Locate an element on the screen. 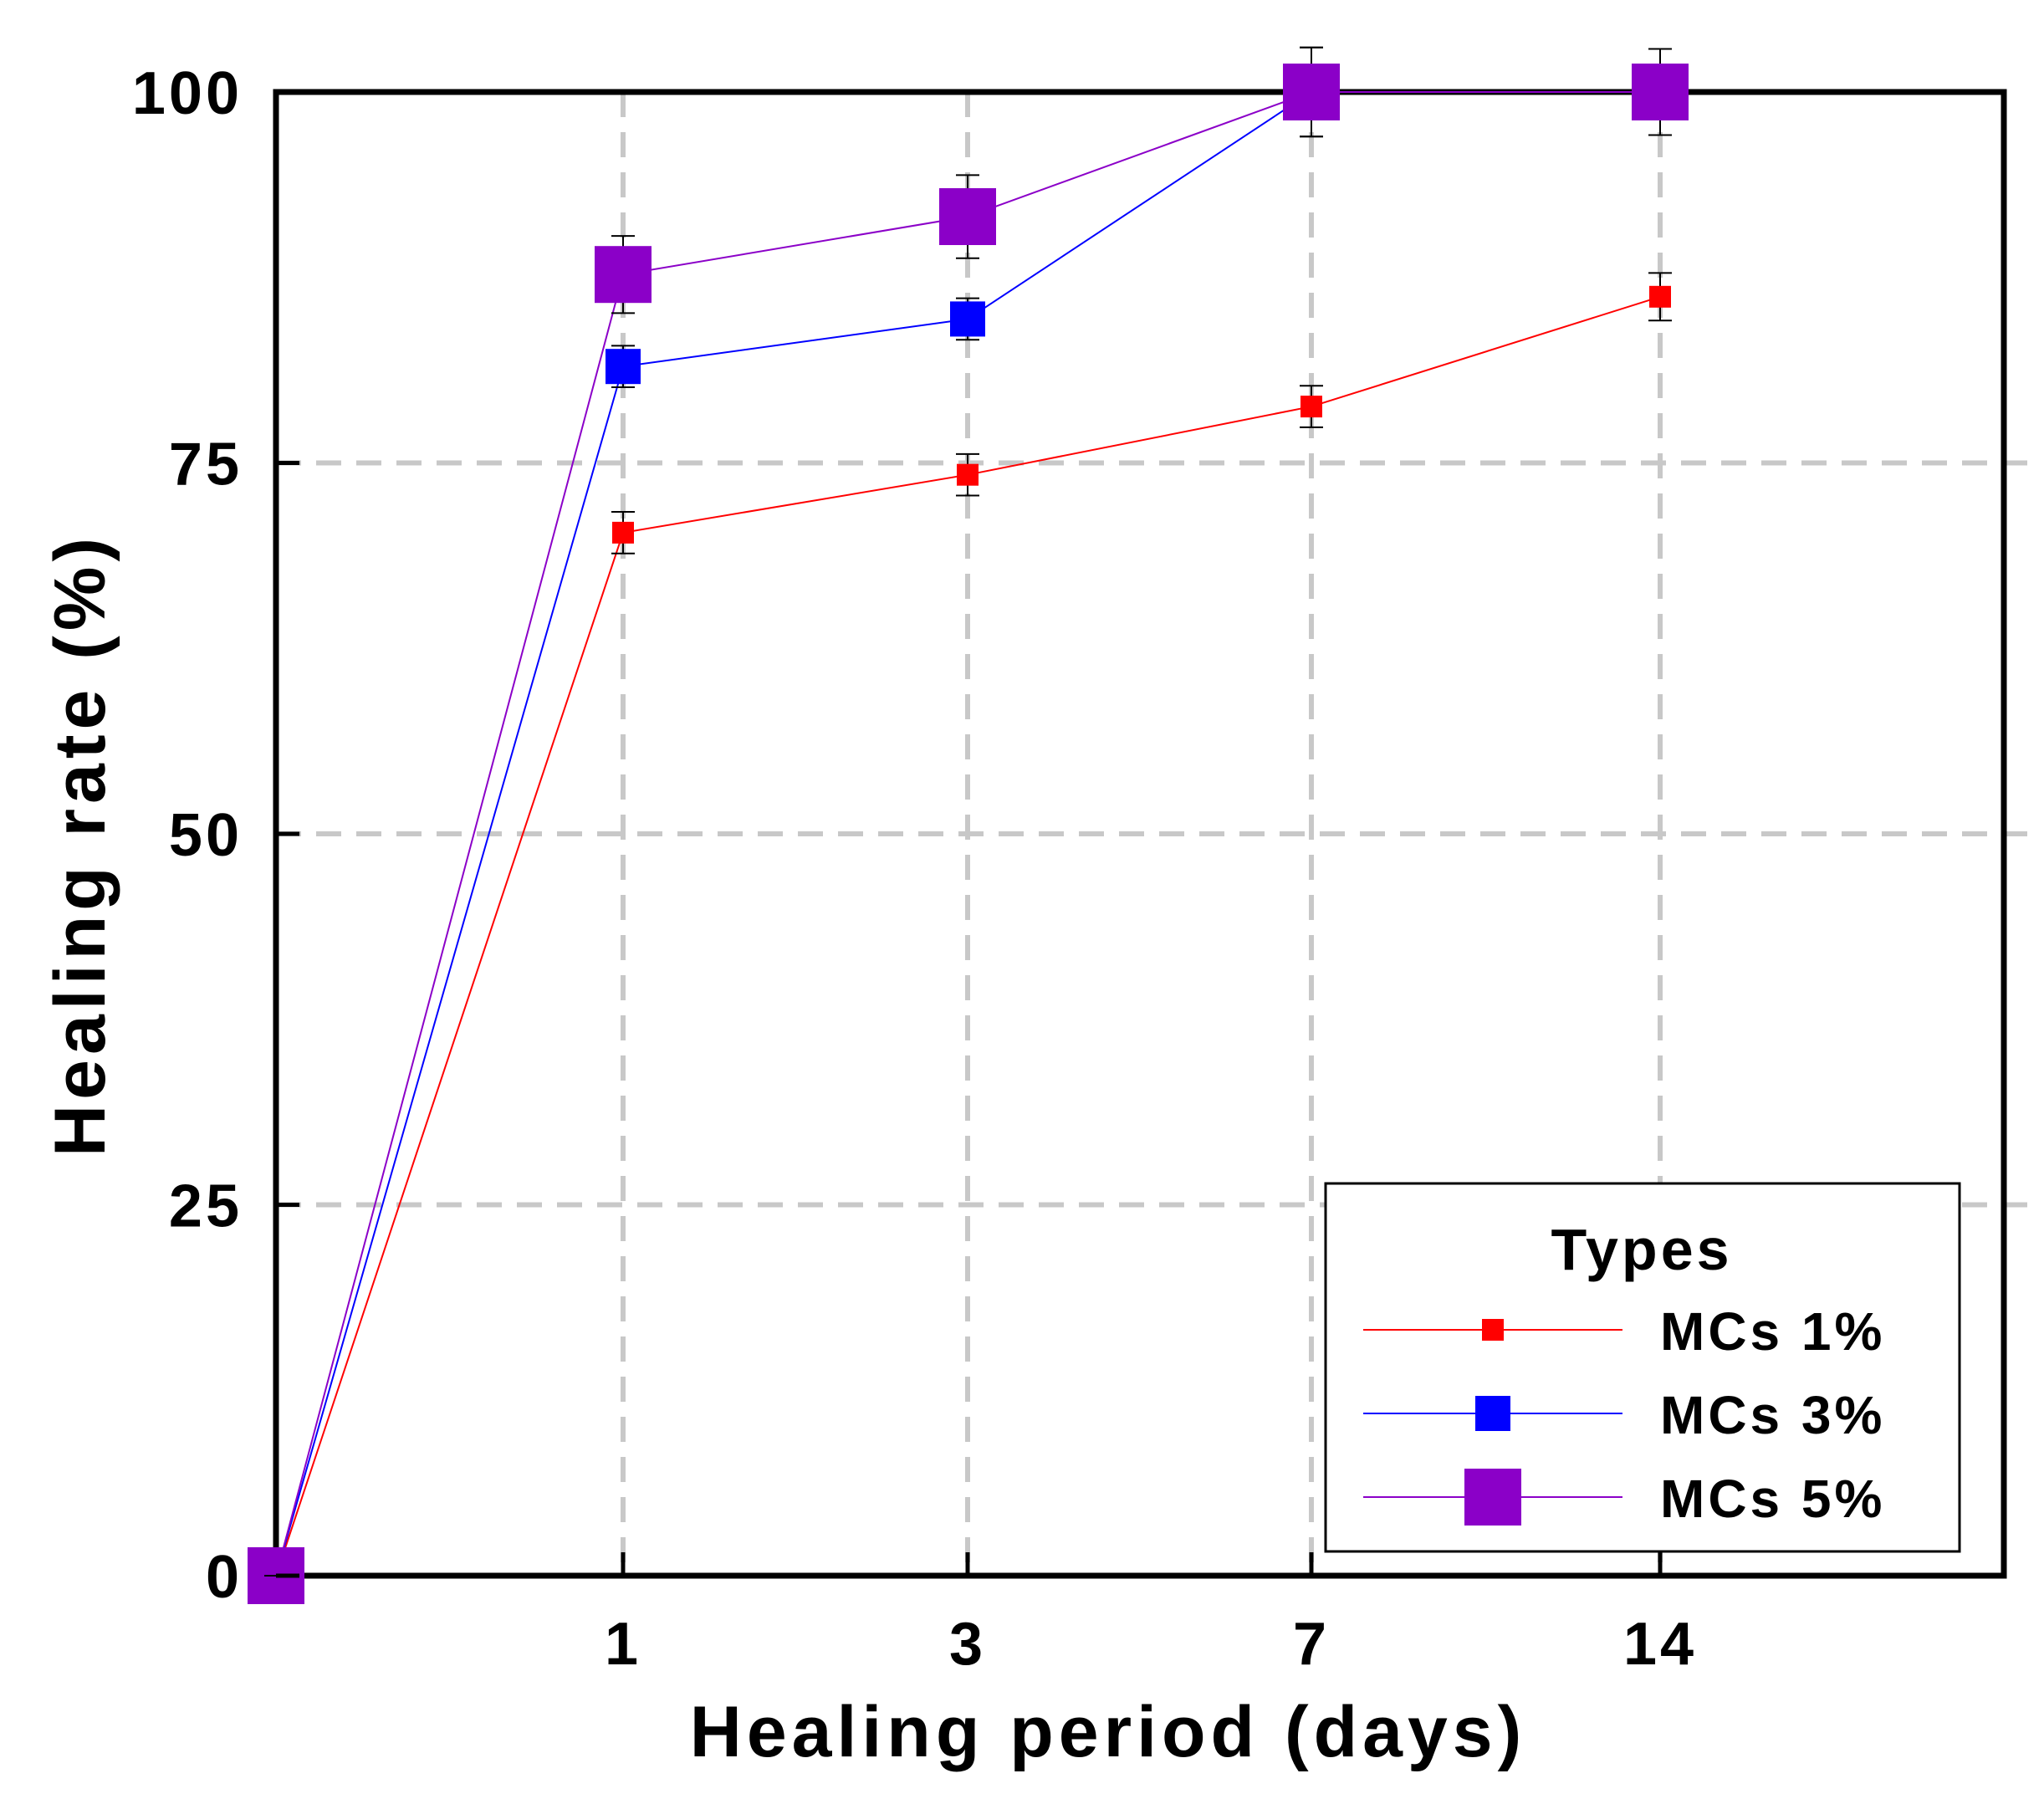 The height and width of the screenshot is (1799, 2044). x-tick-label: 1 is located at coordinates (623, 1645).